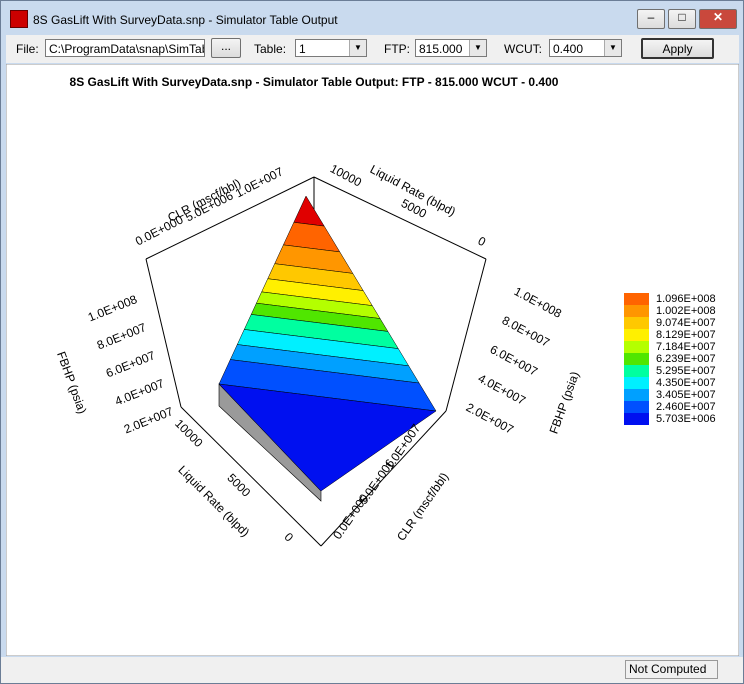 The image size is (744, 684). What do you see at coordinates (686, 371) in the screenshot?
I see `legend-label: 5.295E+007` at bounding box center [686, 371].